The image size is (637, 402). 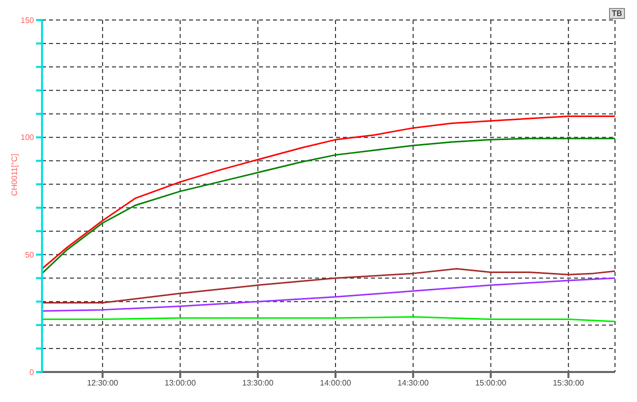 I want to click on x-tick-label: 12:30:00, so click(x=102, y=383).